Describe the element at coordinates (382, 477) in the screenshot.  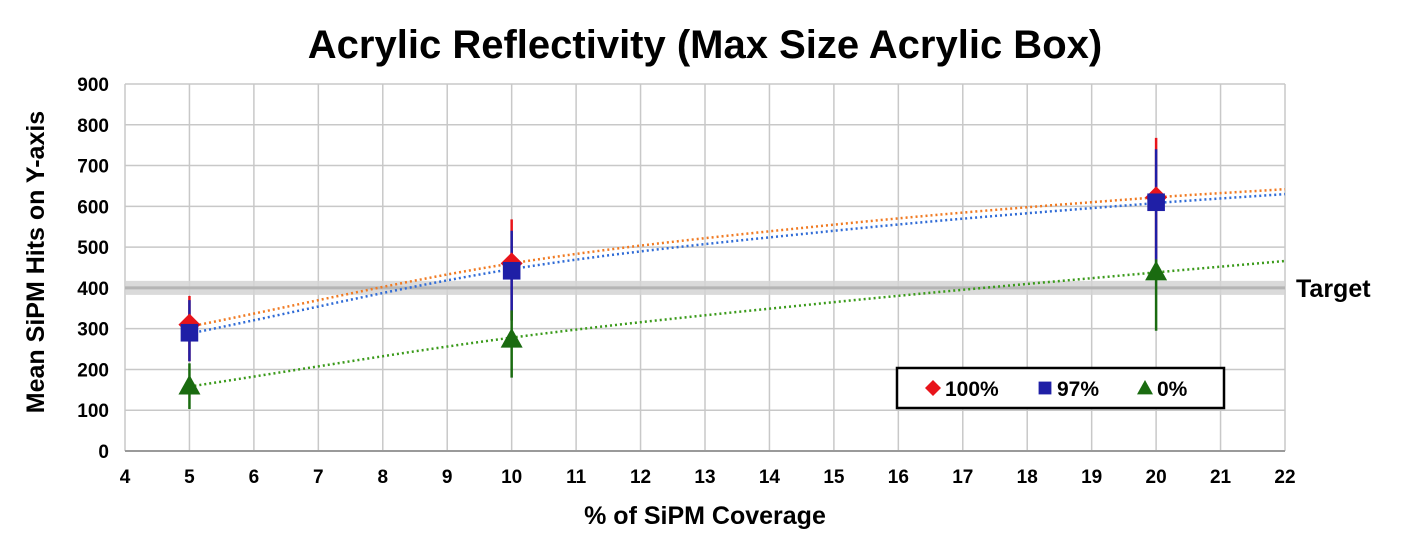
I see `x-tick-label: 8` at that location.